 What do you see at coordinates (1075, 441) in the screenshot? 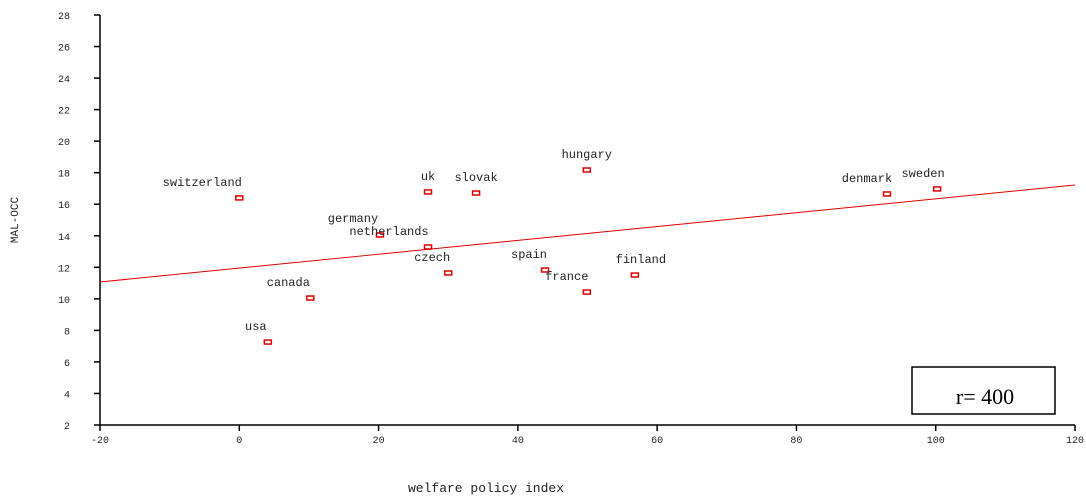
I see `x-tick-label: 120` at bounding box center [1075, 441].